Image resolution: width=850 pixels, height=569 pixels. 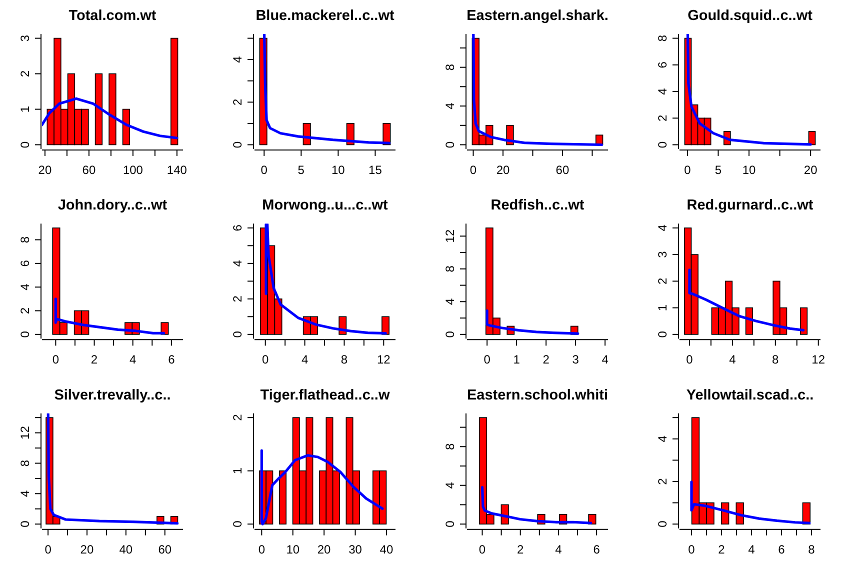 I want to click on chart-title: Eastern.angel.shark., so click(x=537, y=16).